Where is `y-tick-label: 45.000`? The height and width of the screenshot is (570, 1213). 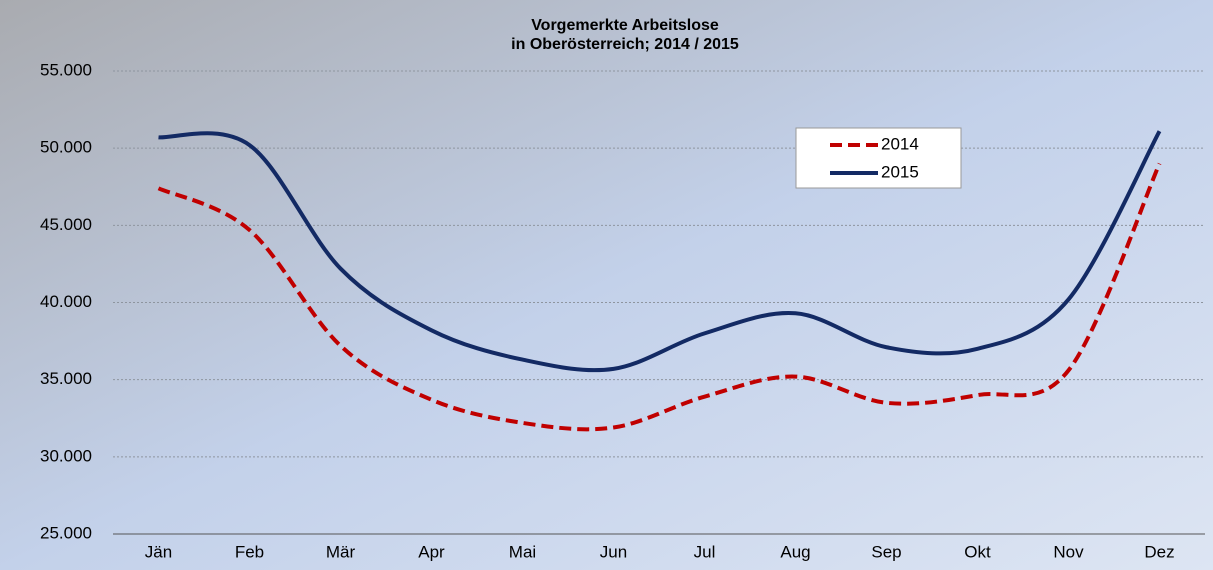 y-tick-label: 45.000 is located at coordinates (66, 224).